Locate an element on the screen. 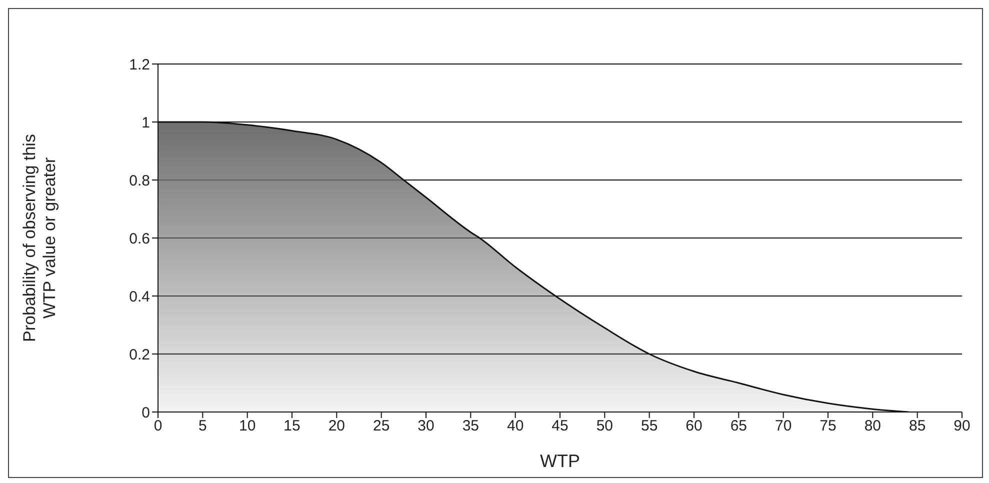  y-tick-label: 0.6 is located at coordinates (139, 239).